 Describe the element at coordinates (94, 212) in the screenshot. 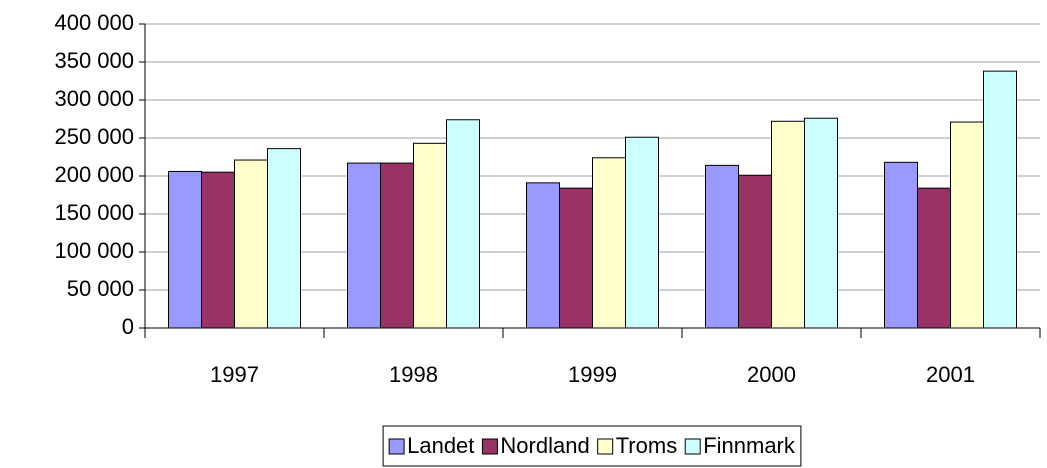

I see `y-tick-label: 150 000` at that location.